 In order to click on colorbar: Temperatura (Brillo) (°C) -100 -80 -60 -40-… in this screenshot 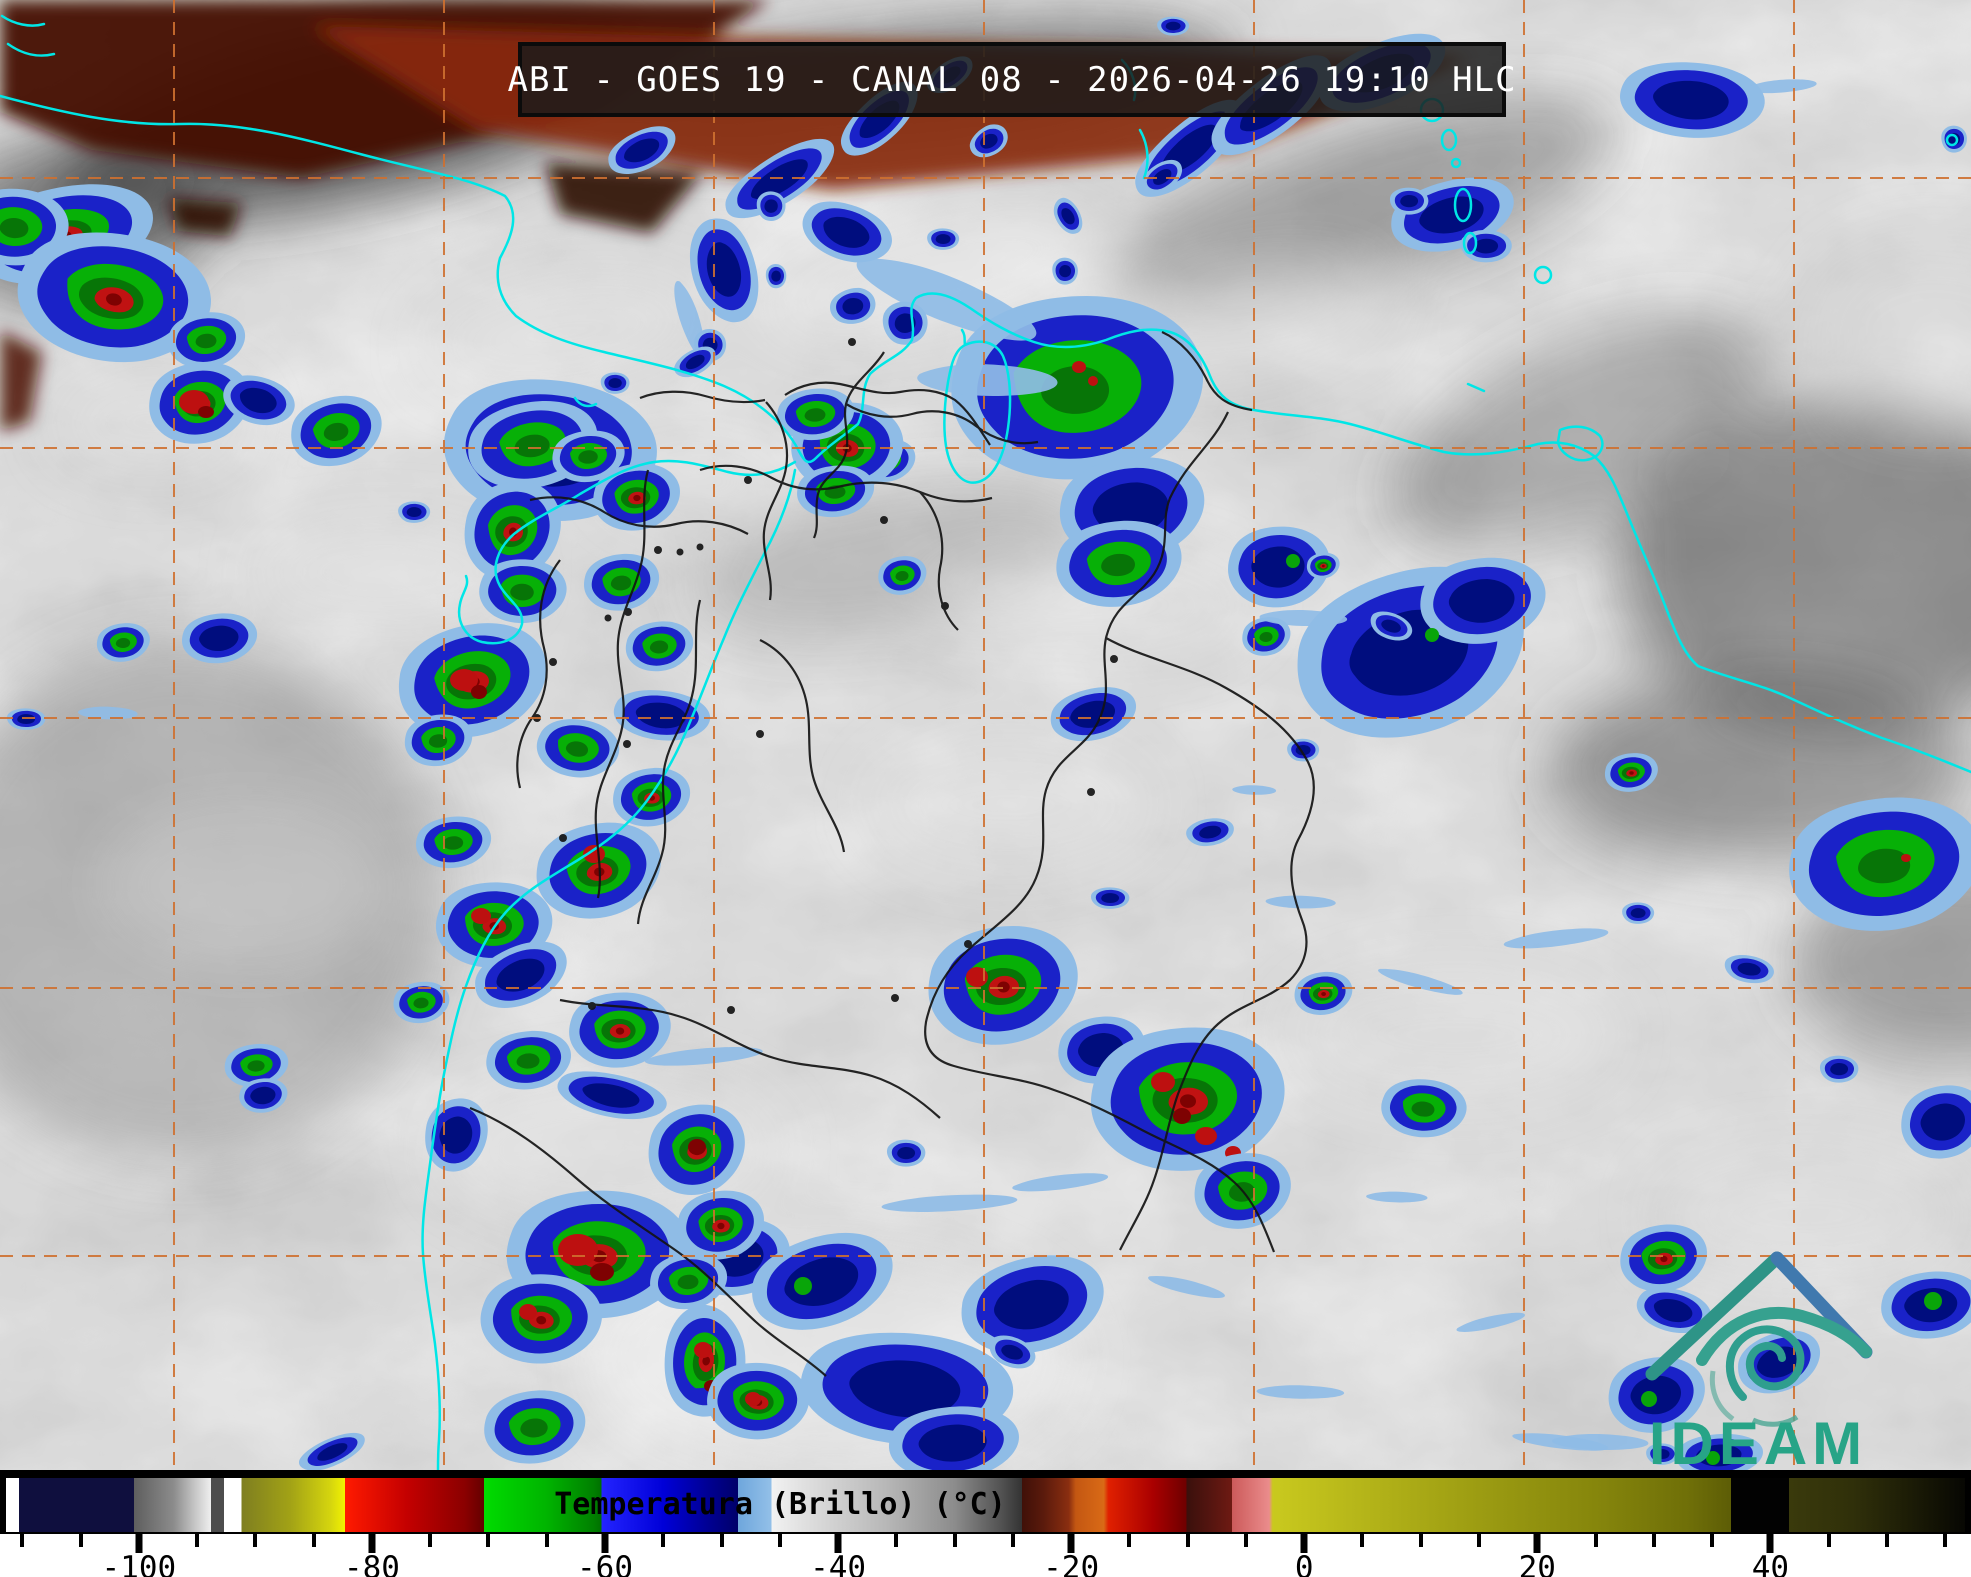, I will do `click(985, 1523)`.